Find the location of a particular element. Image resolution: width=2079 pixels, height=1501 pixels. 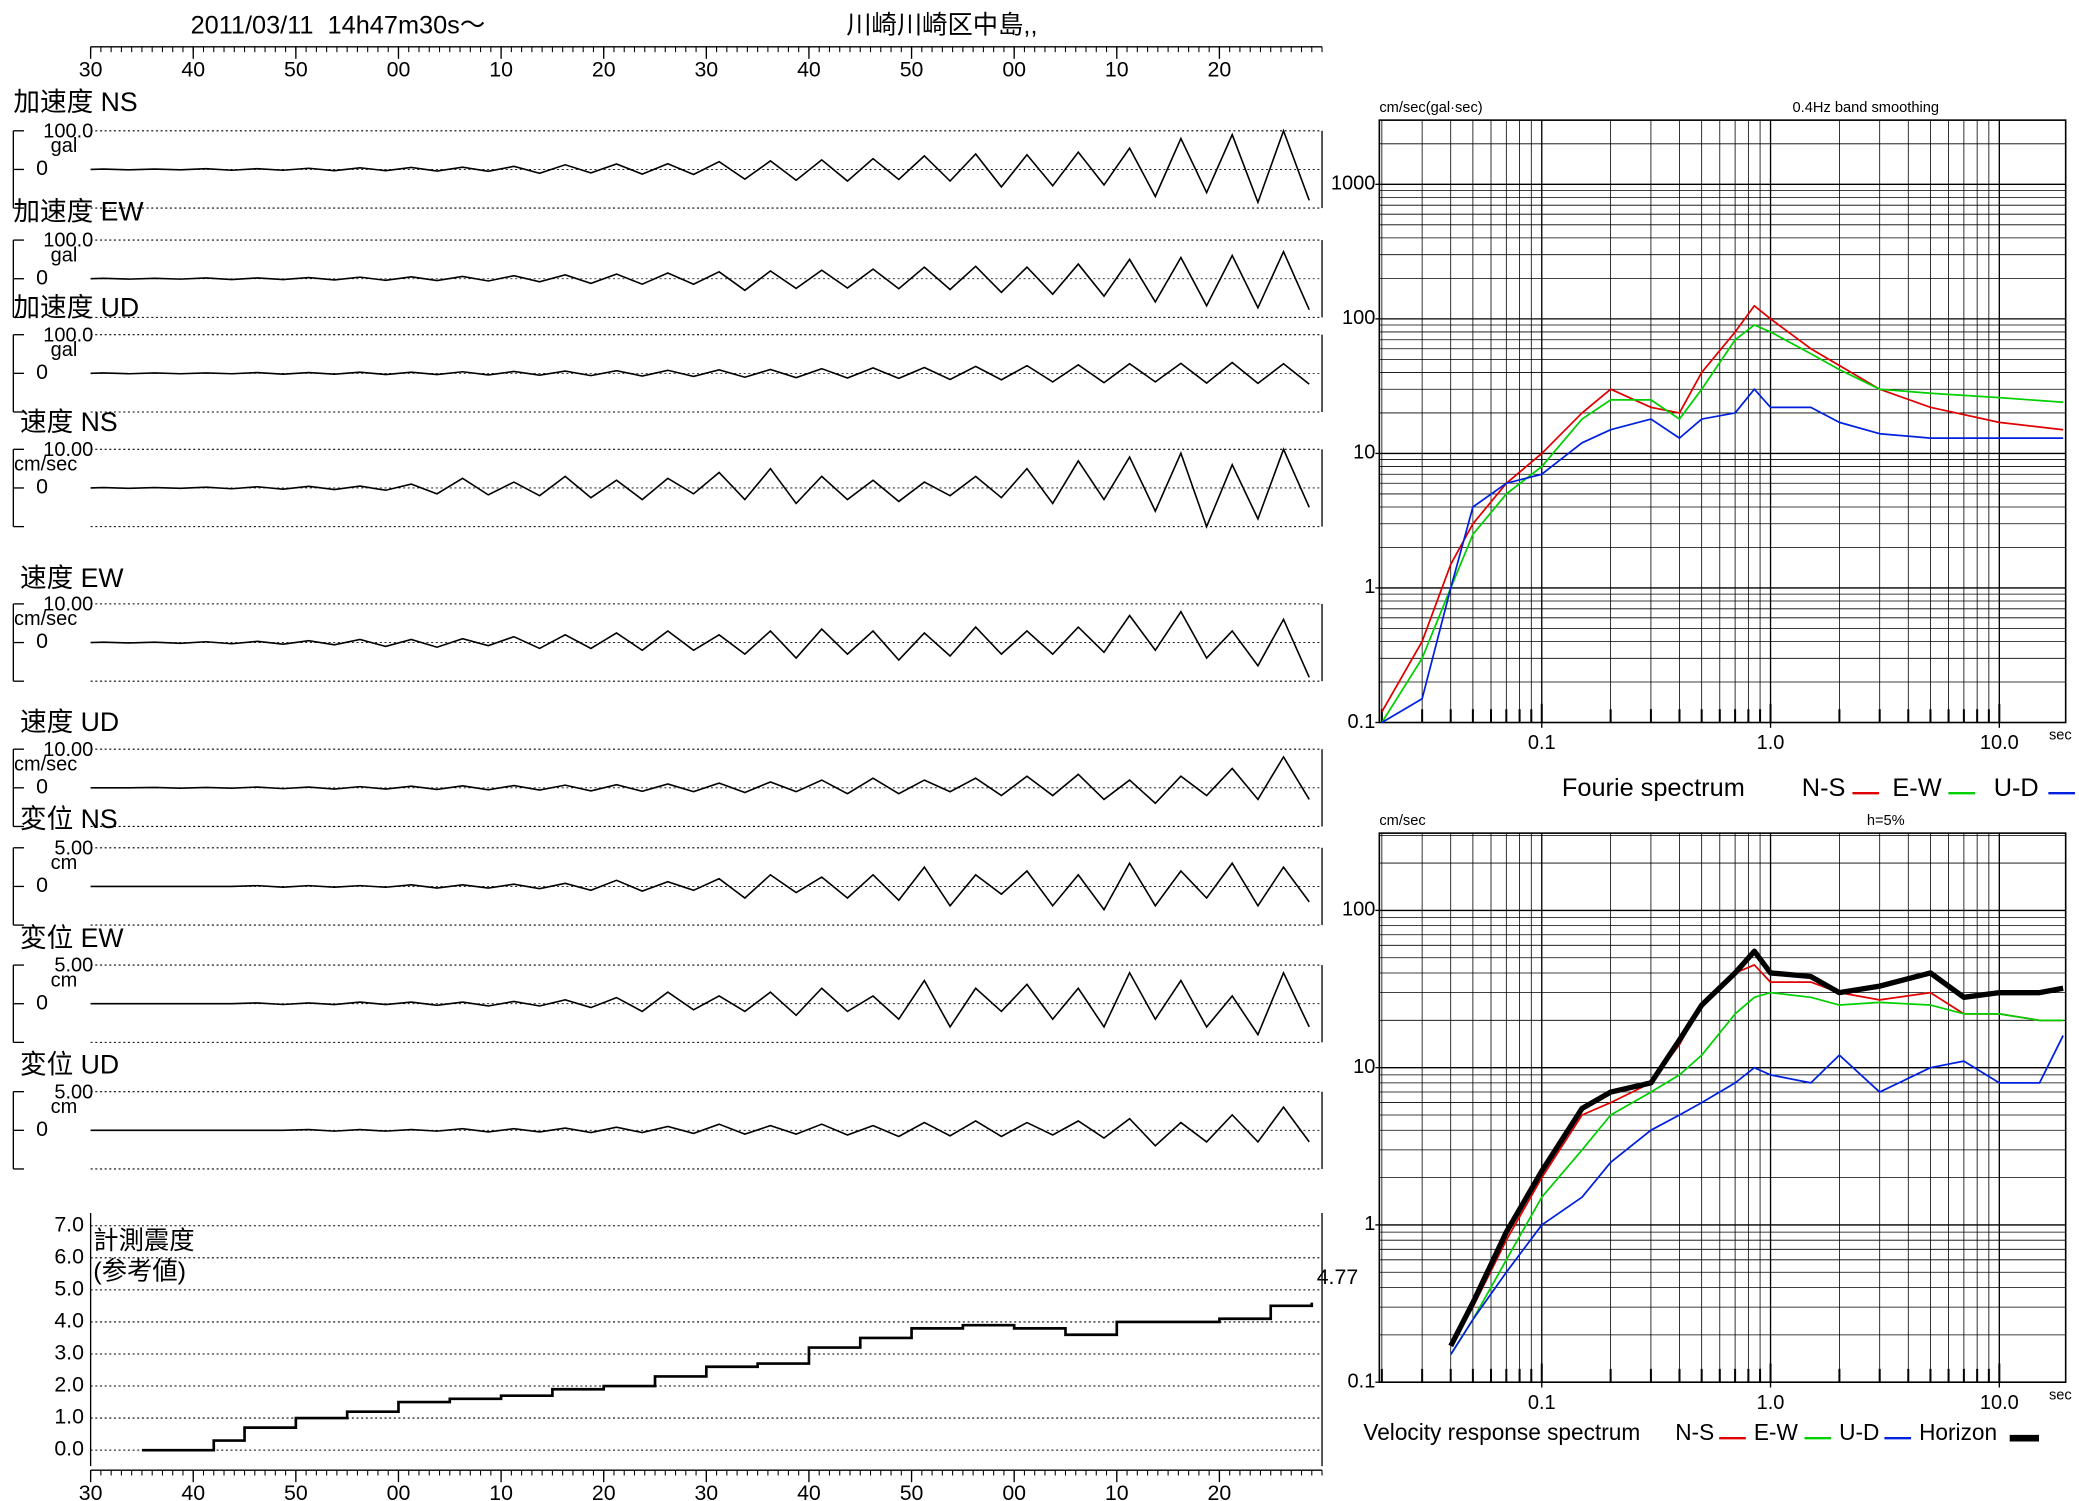

chart-title: Fourie spectrum is located at coordinates (1653, 788).